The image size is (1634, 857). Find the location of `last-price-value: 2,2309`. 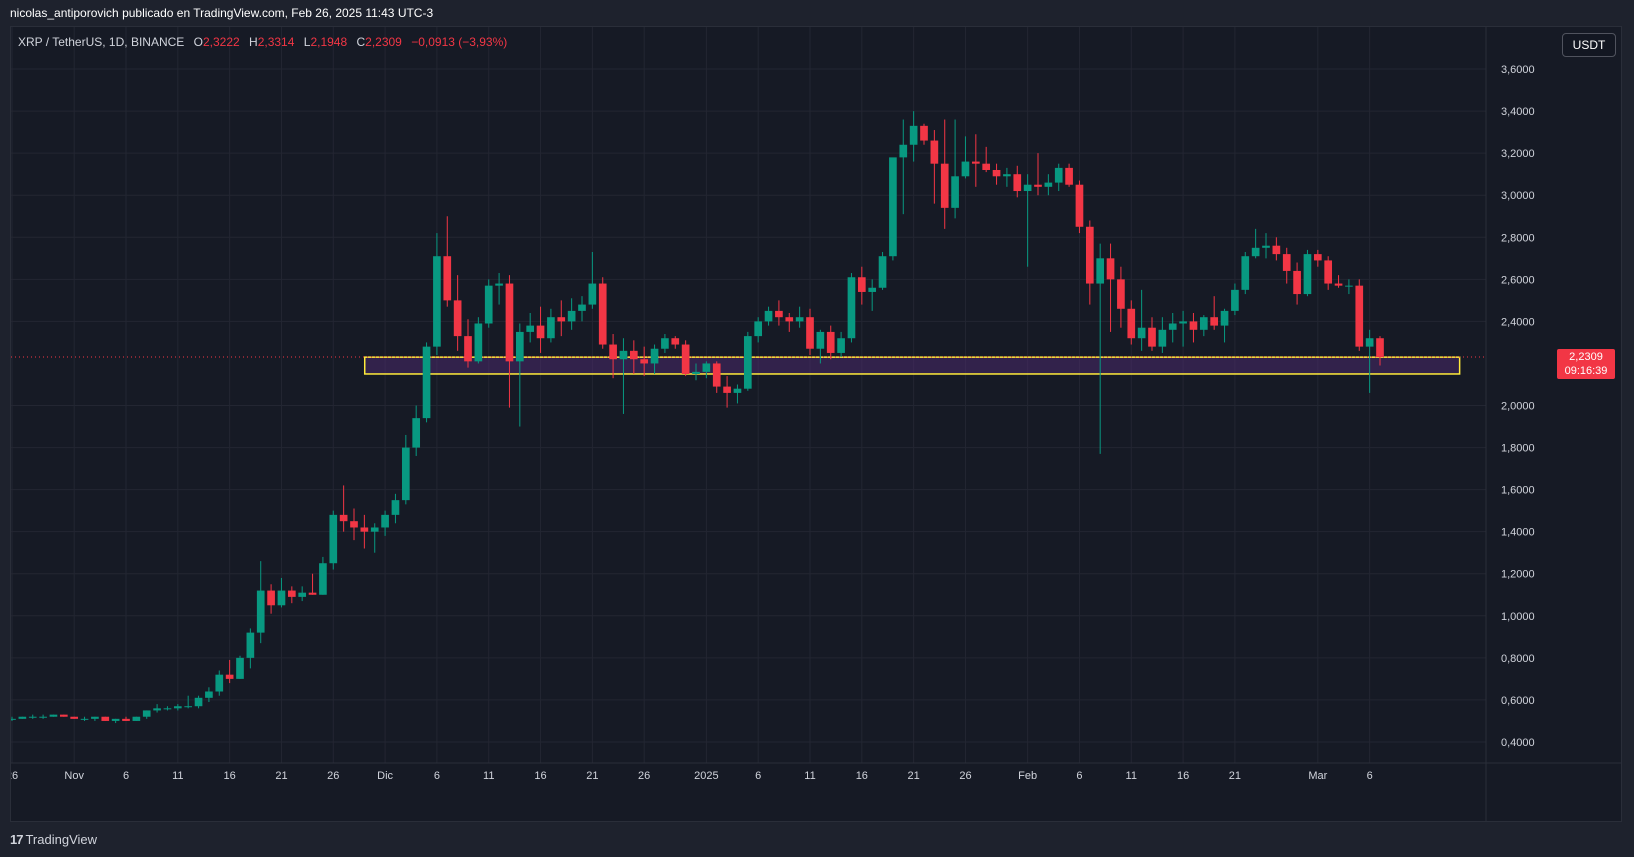

last-price-value: 2,2309 is located at coordinates (1586, 357).